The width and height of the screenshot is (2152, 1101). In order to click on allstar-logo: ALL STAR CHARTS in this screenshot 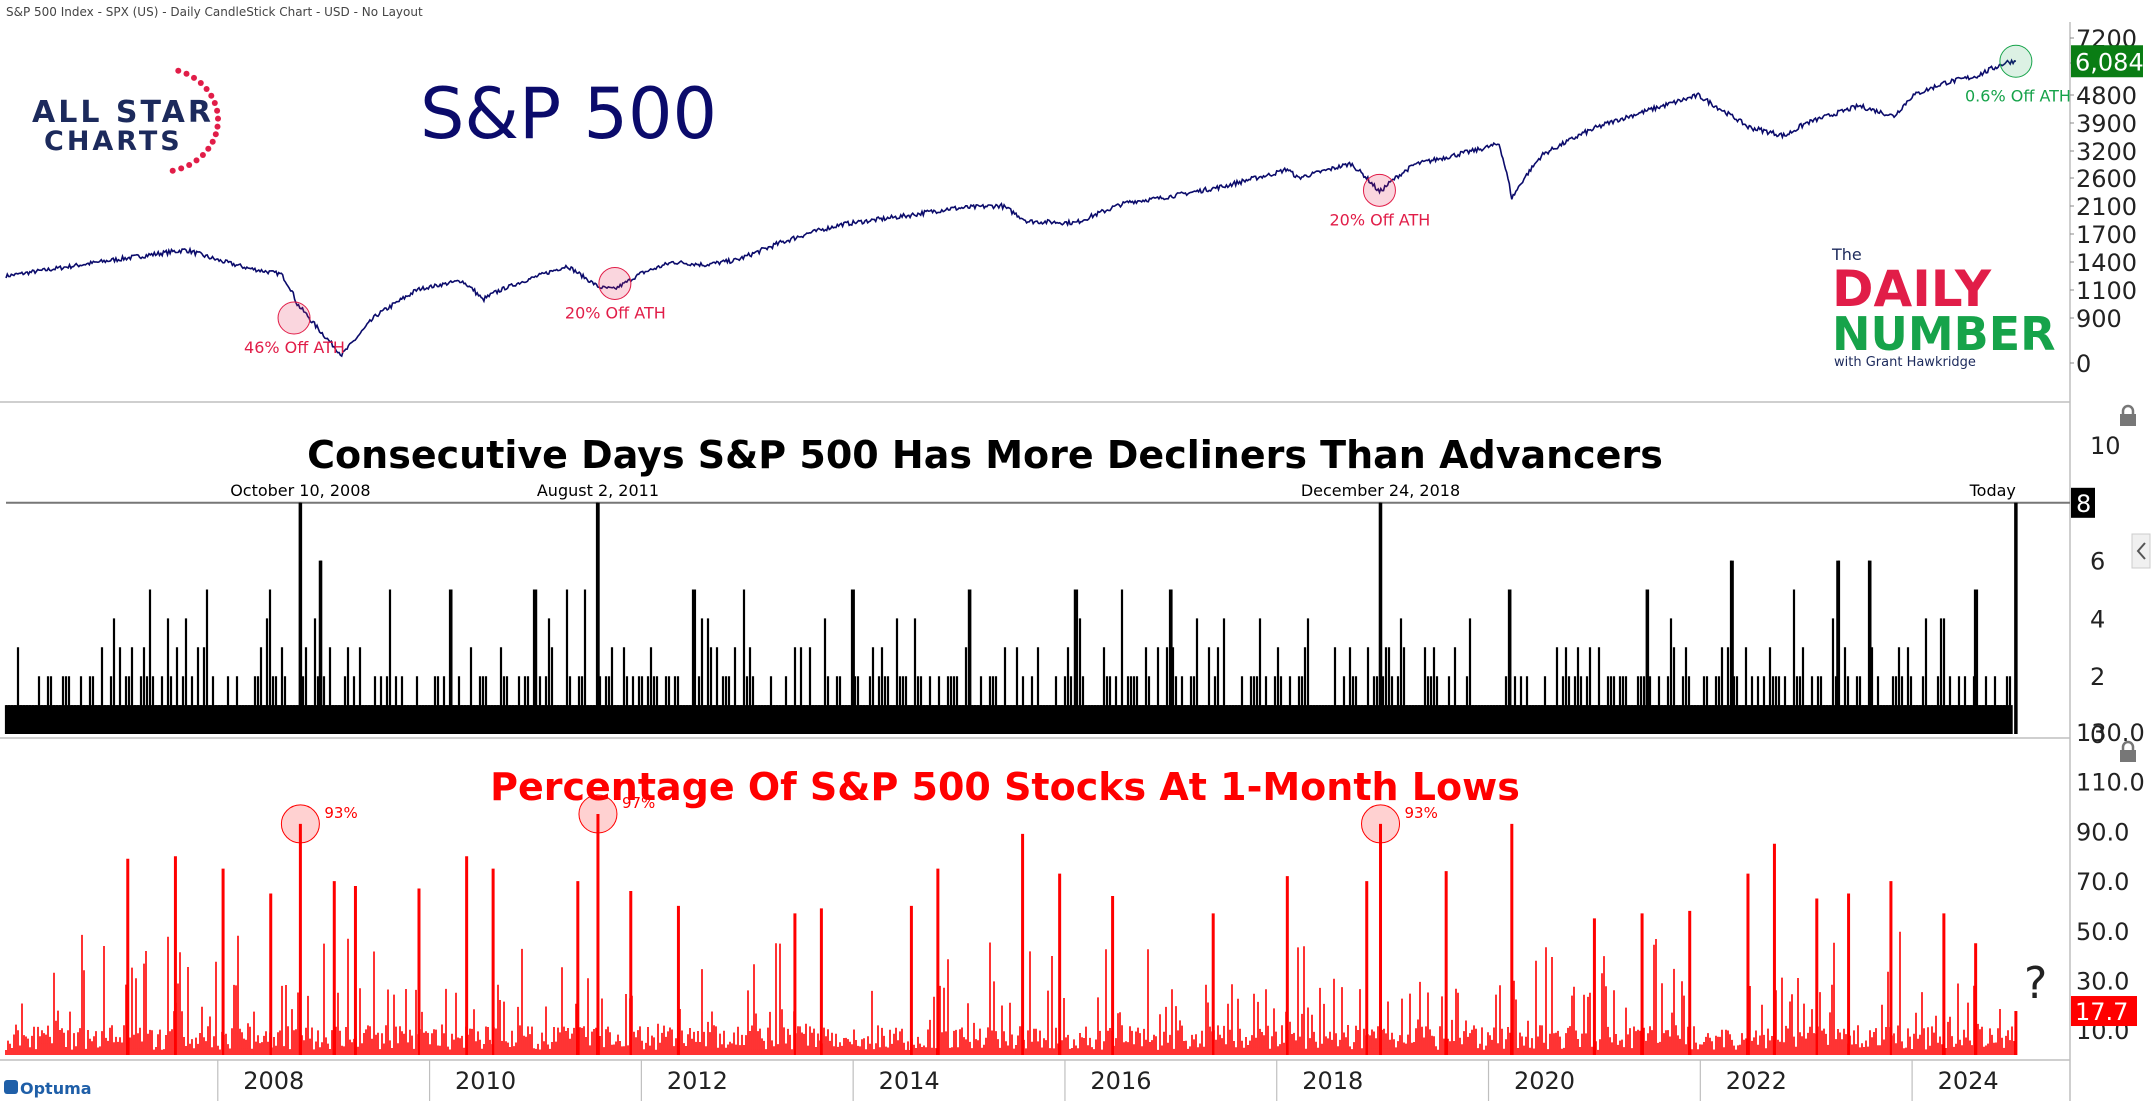, I will do `click(126, 120)`.